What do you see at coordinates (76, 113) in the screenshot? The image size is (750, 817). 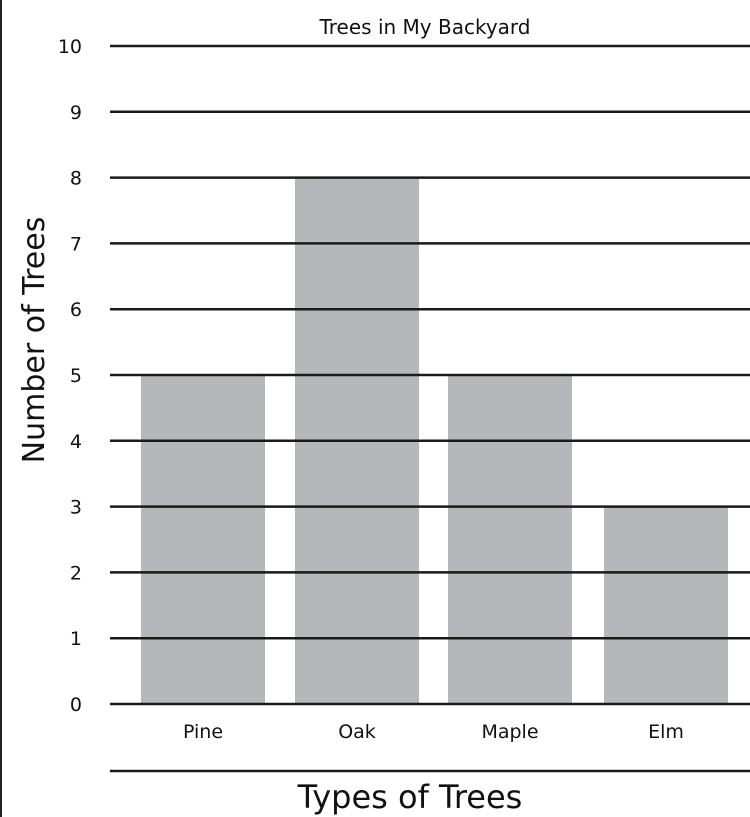 I see `y-tick-label-9: 9` at bounding box center [76, 113].